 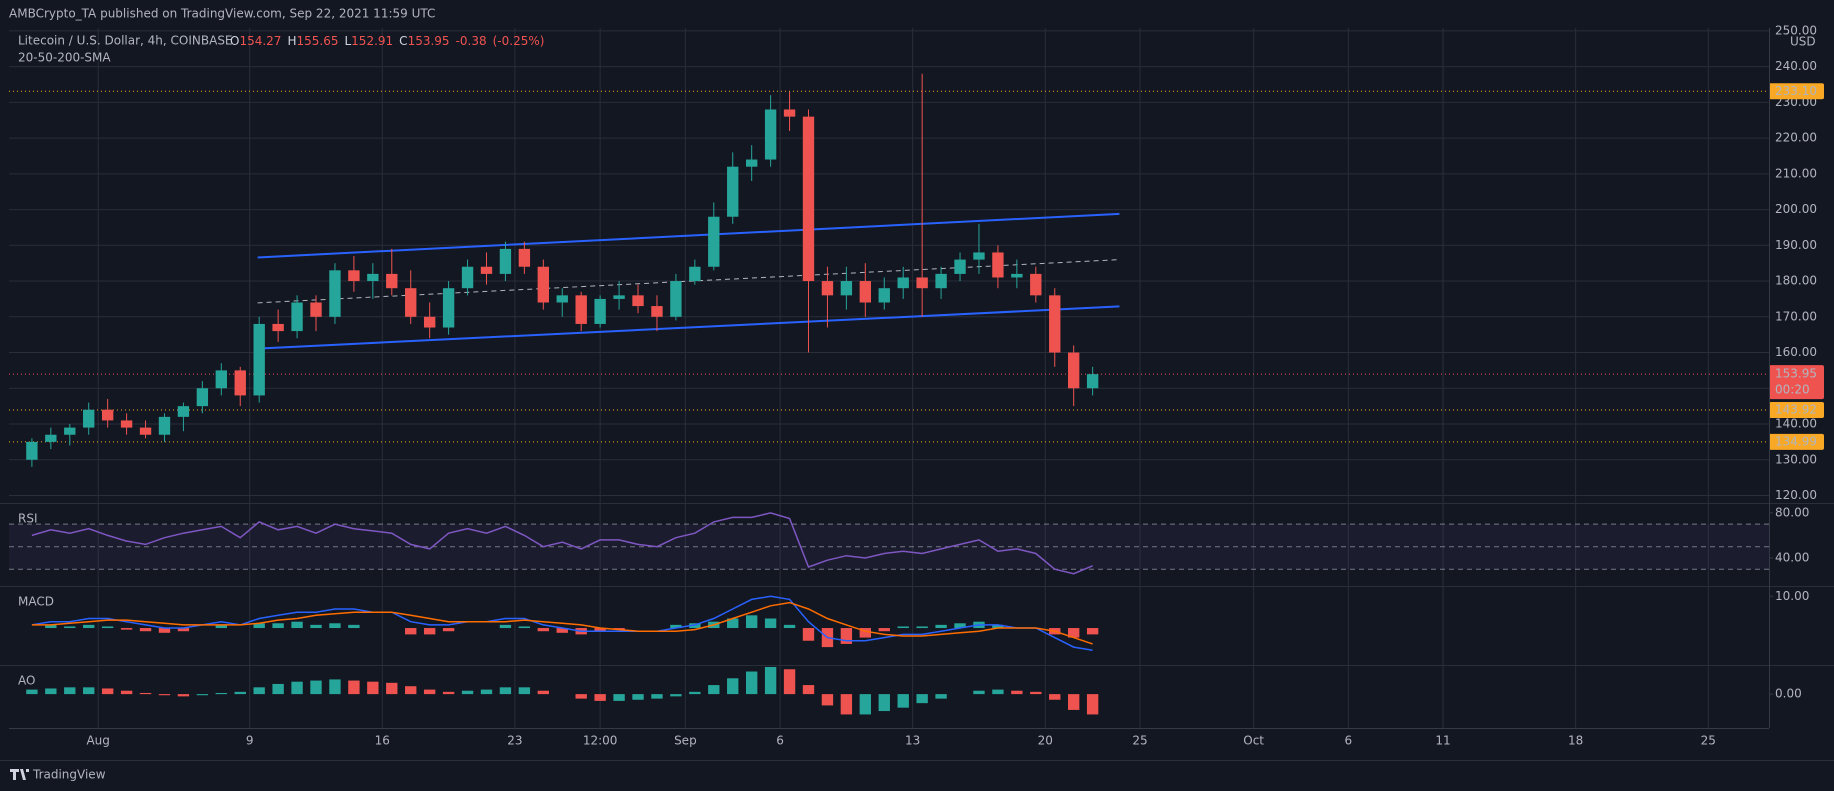 What do you see at coordinates (1792, 596) in the screenshot?
I see `y-tick-label: 10.00` at bounding box center [1792, 596].